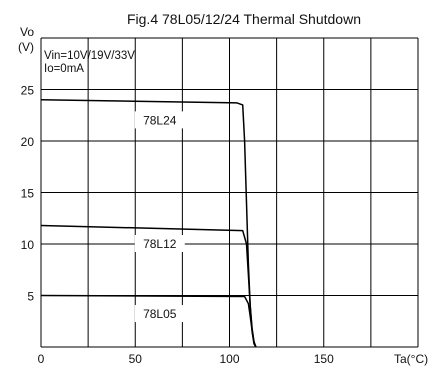 This screenshot has height=374, width=435. What do you see at coordinates (26, 47) in the screenshot?
I see `y-axis-label-line2: (V)` at bounding box center [26, 47].